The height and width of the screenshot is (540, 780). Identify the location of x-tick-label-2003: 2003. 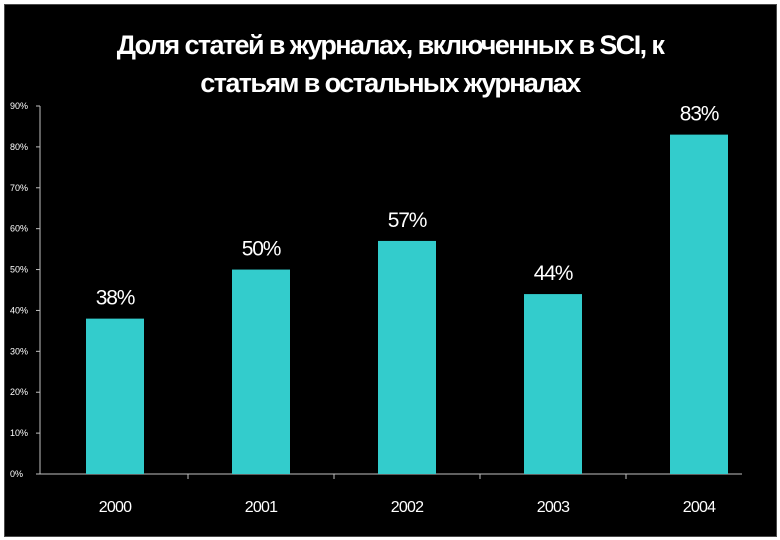
(553, 507).